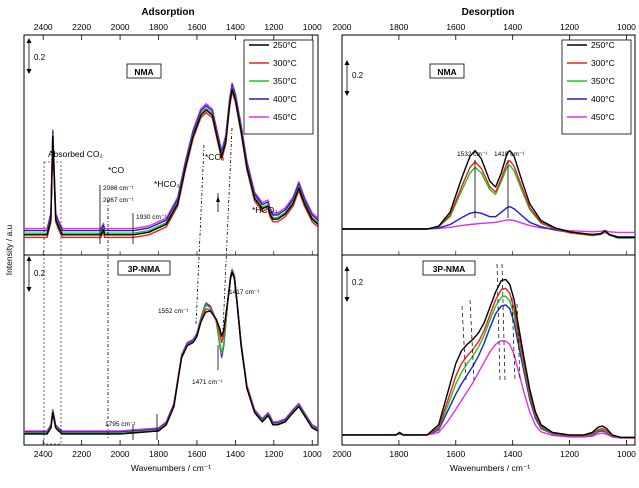 The image size is (639, 488). Describe the element at coordinates (285, 99) in the screenshot. I see `adsorption-legend-label-400c: 400°C` at that location.